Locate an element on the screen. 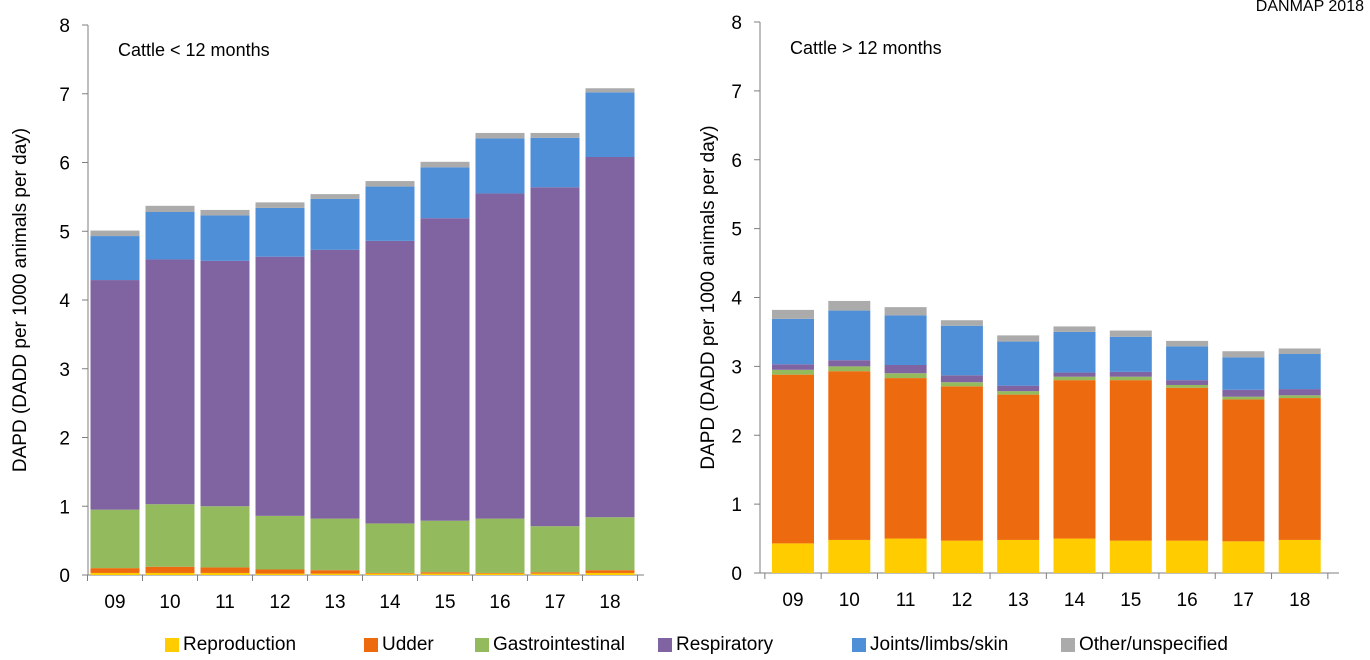 The image size is (1370, 660). watermark-label: DANMAP 2018 is located at coordinates (1309, 7).